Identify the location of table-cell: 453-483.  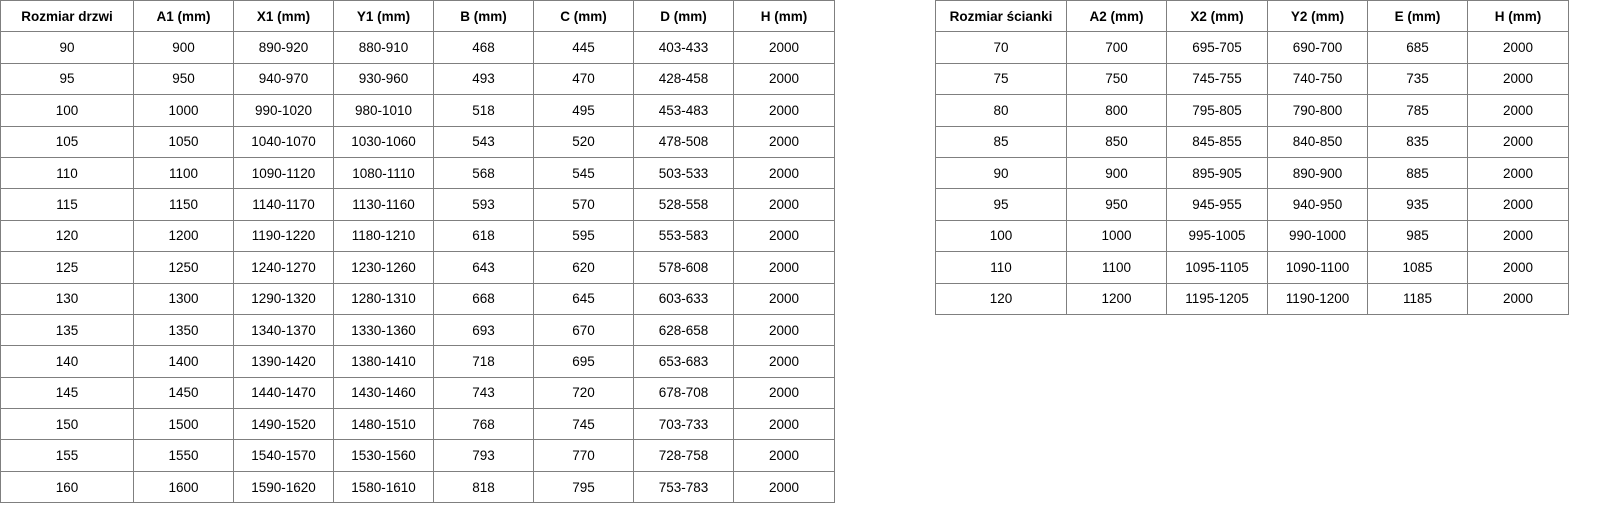
(683, 110).